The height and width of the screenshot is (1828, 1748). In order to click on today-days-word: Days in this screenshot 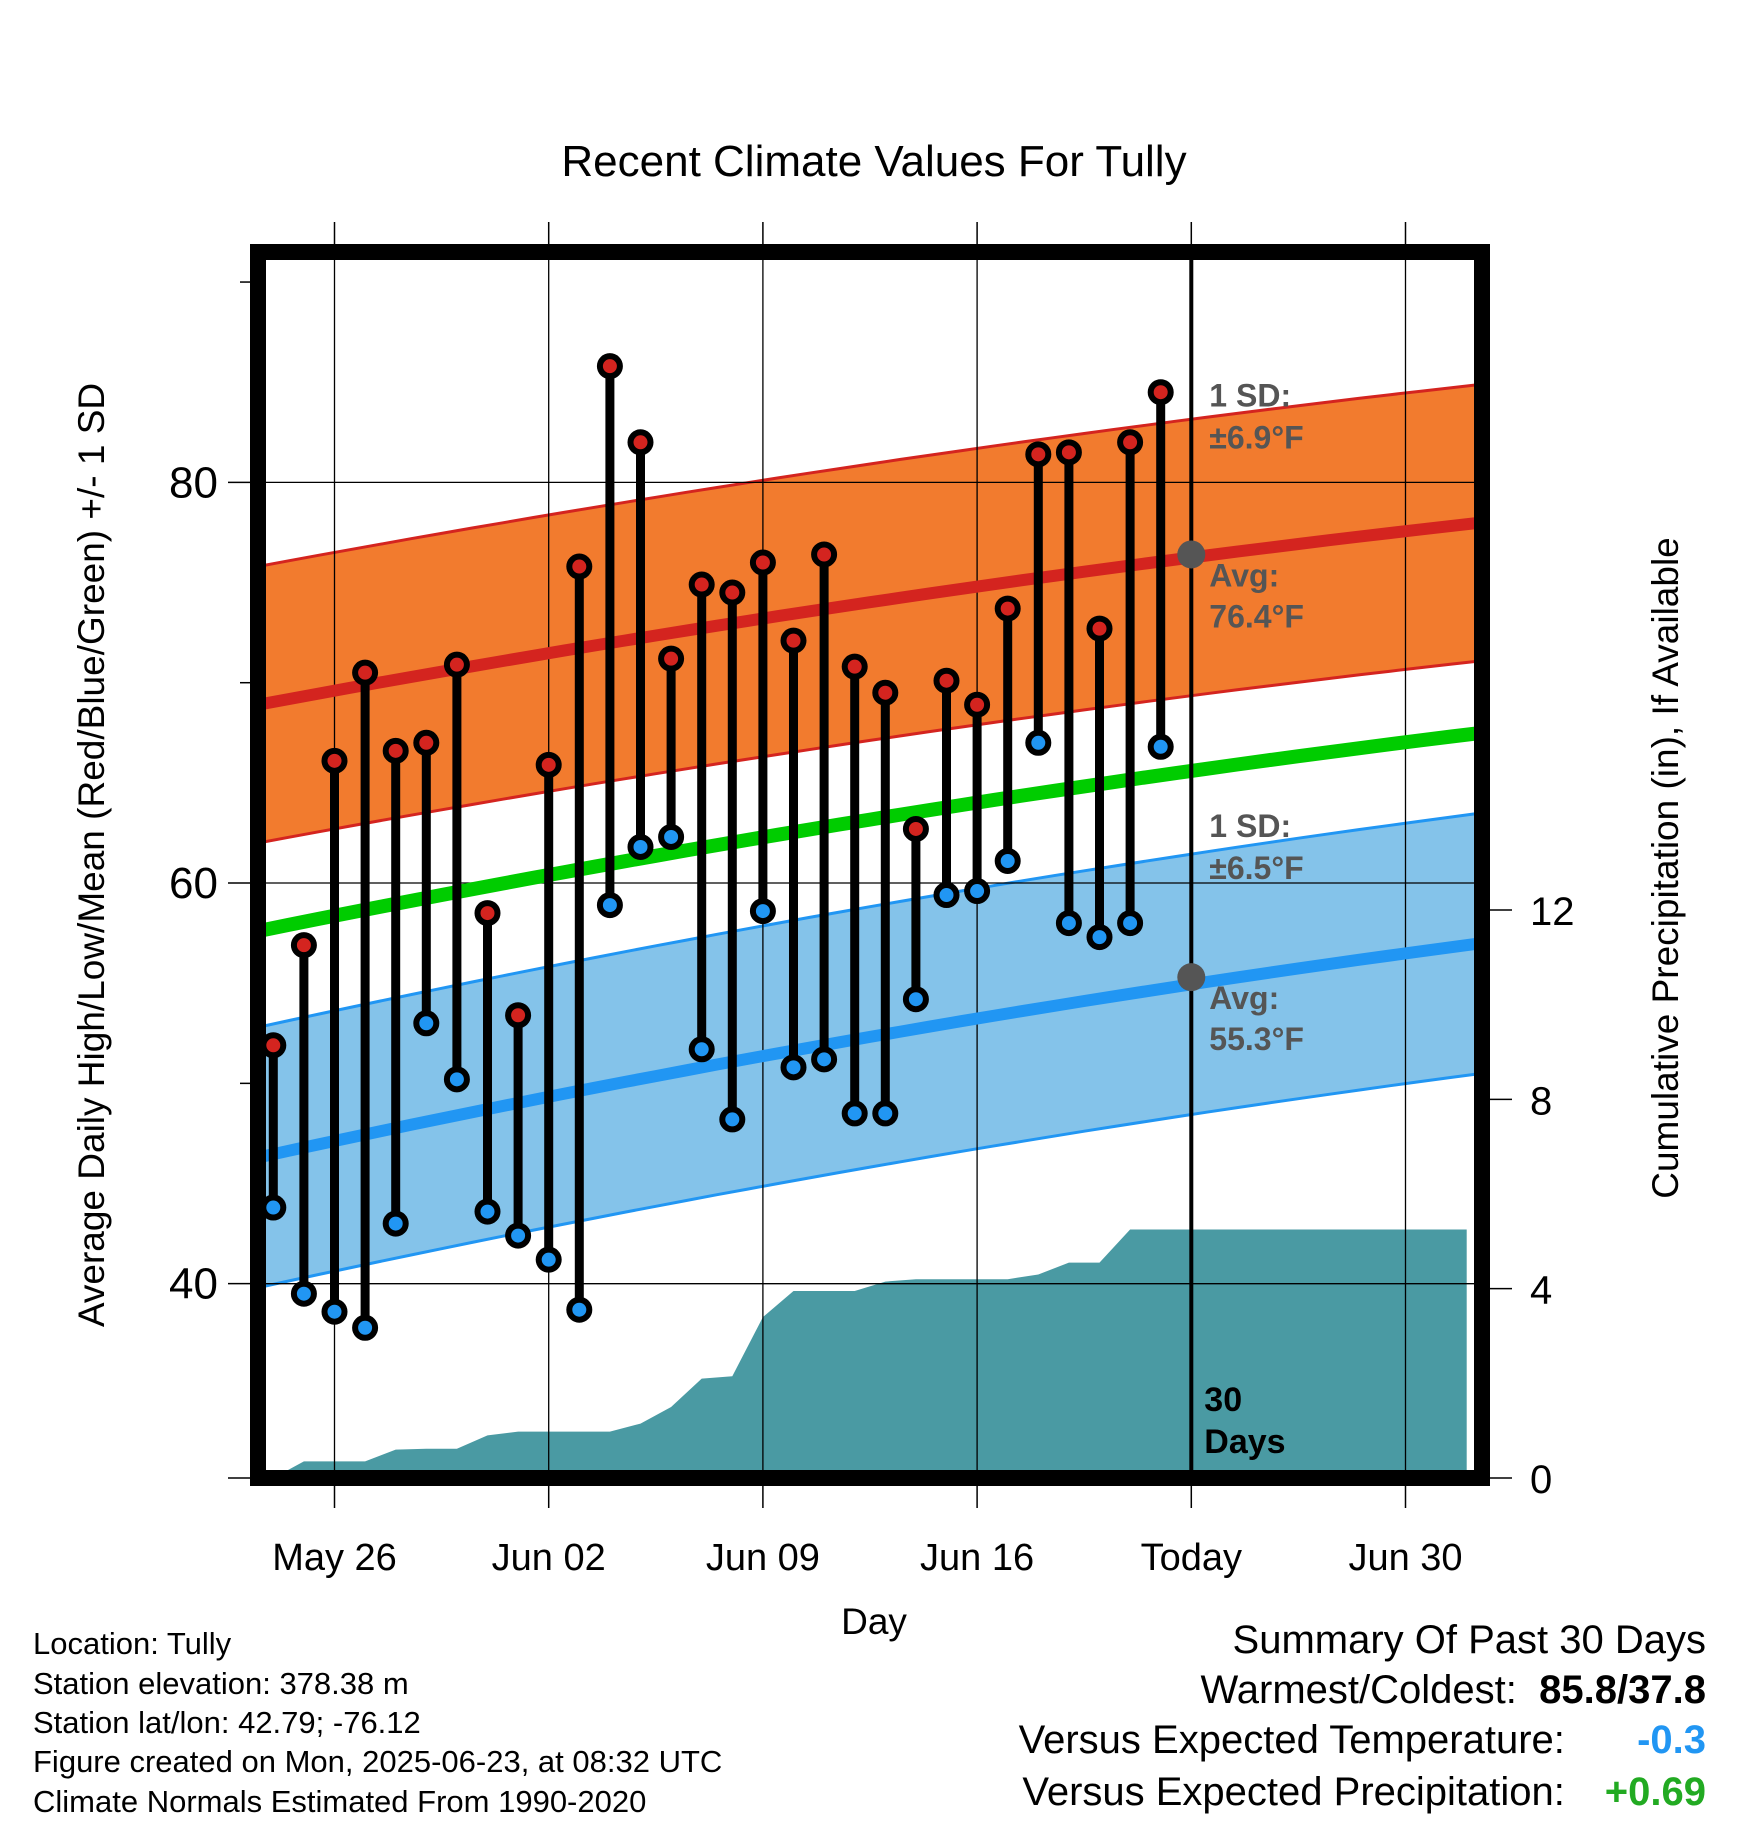, I will do `click(1244, 1442)`.